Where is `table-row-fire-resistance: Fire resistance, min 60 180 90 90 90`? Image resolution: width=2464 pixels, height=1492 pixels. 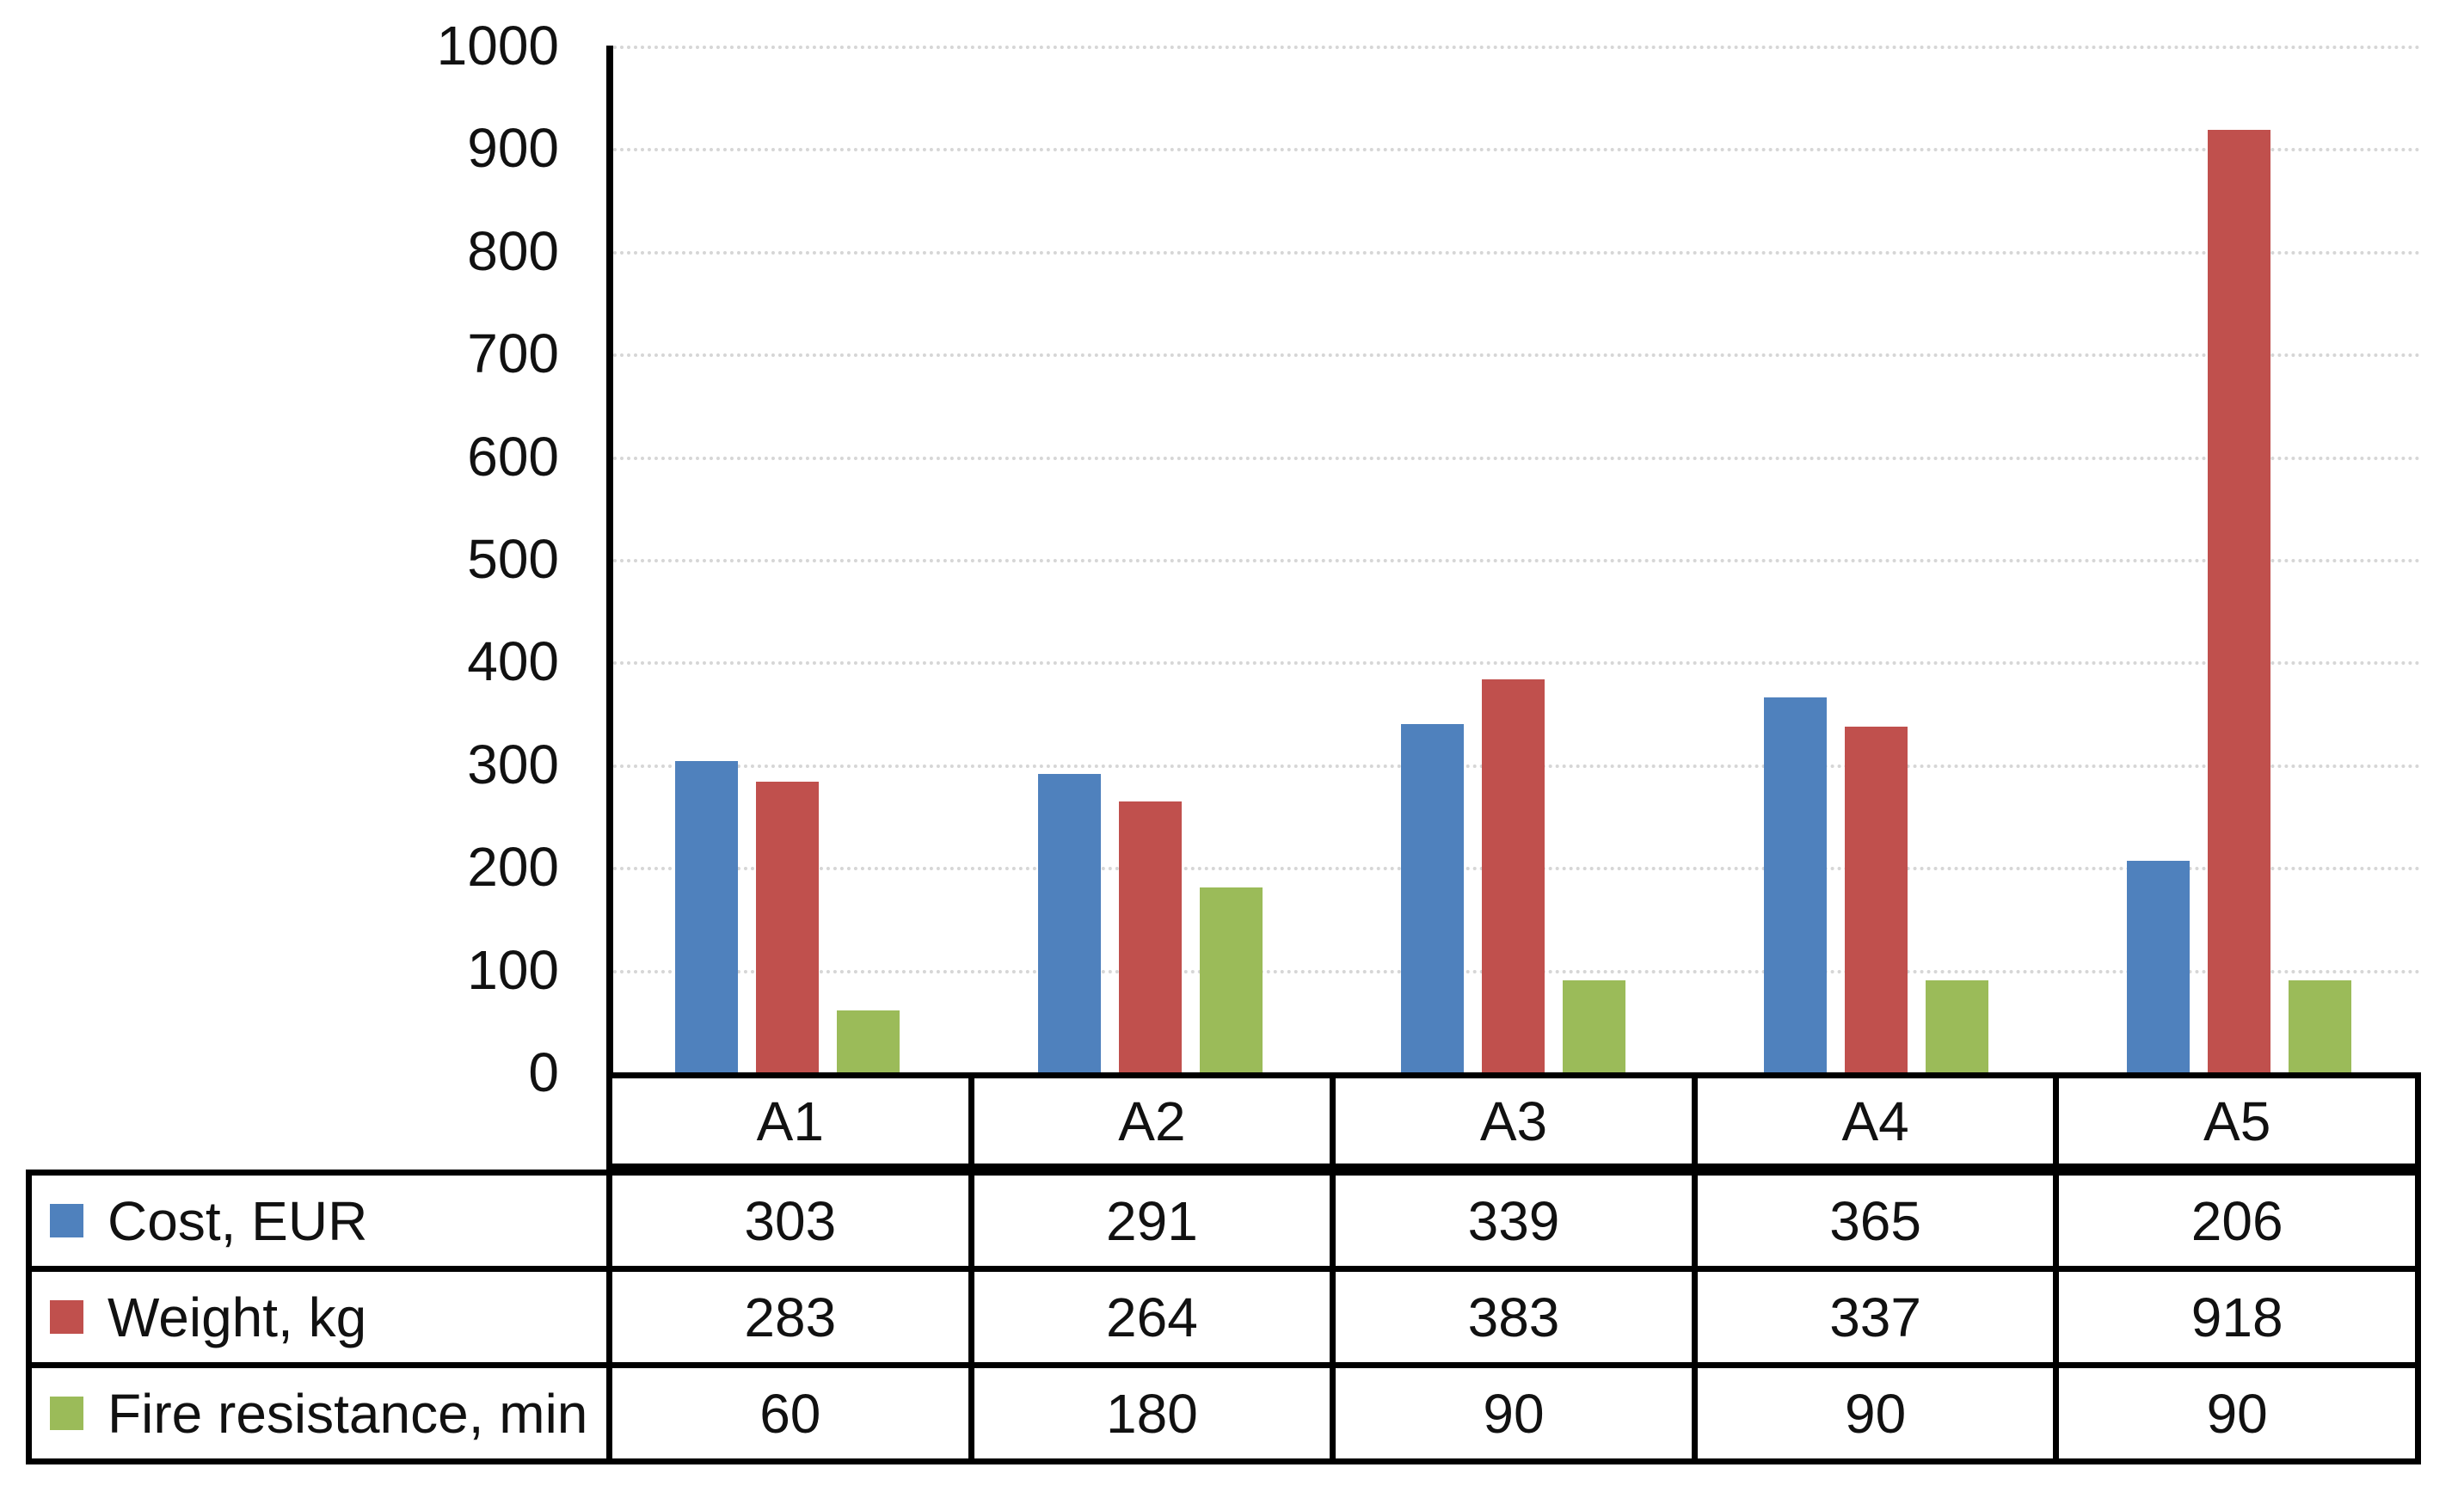 table-row-fire-resistance: Fire resistance, min 60 180 90 90 90 is located at coordinates (1223, 1410).